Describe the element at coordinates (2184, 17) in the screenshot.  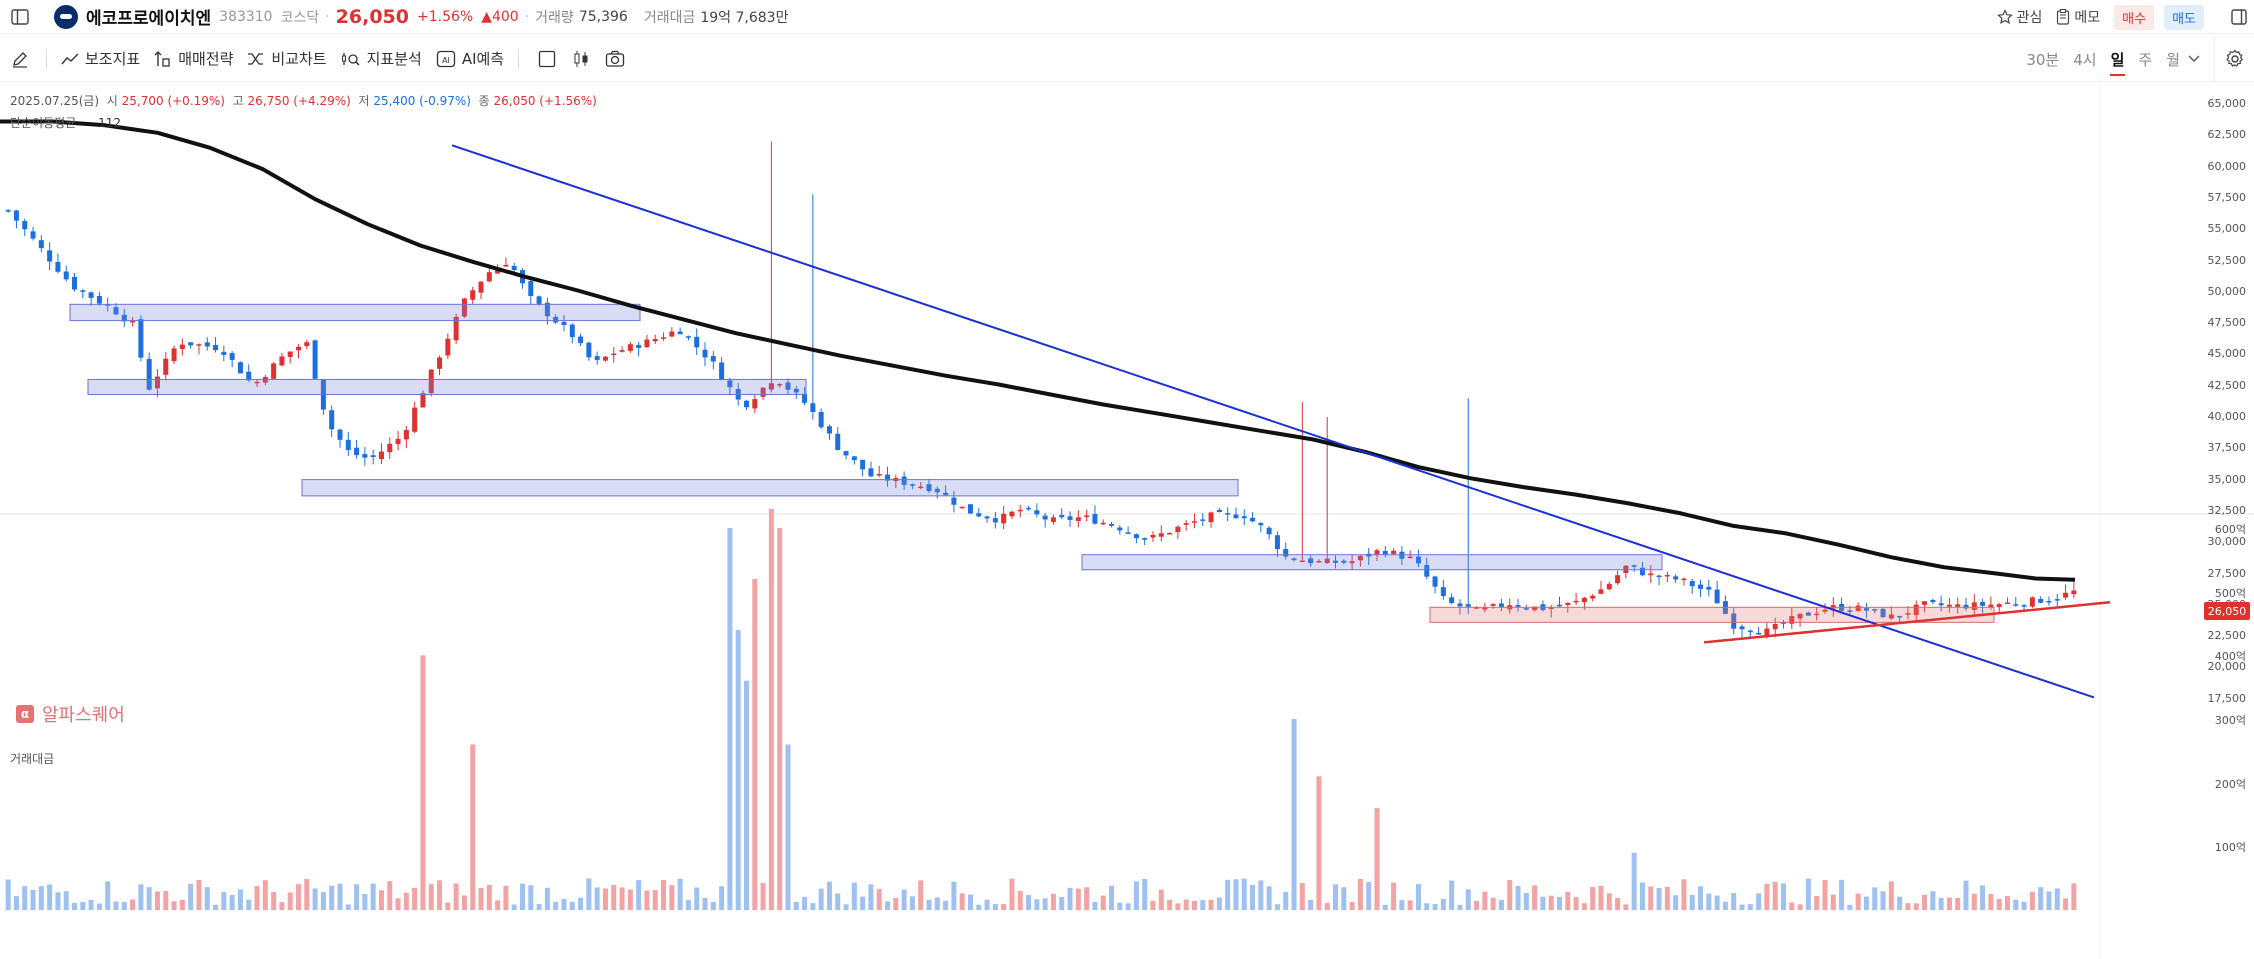
I see `sell-button: 매도` at that location.